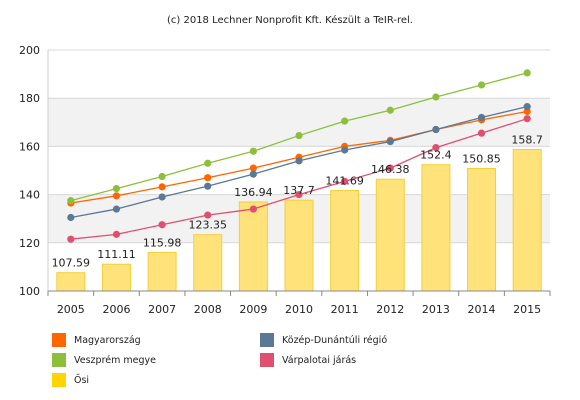 This screenshot has width=580, height=400. I want to click on x-tick-label: 2012, so click(390, 309).